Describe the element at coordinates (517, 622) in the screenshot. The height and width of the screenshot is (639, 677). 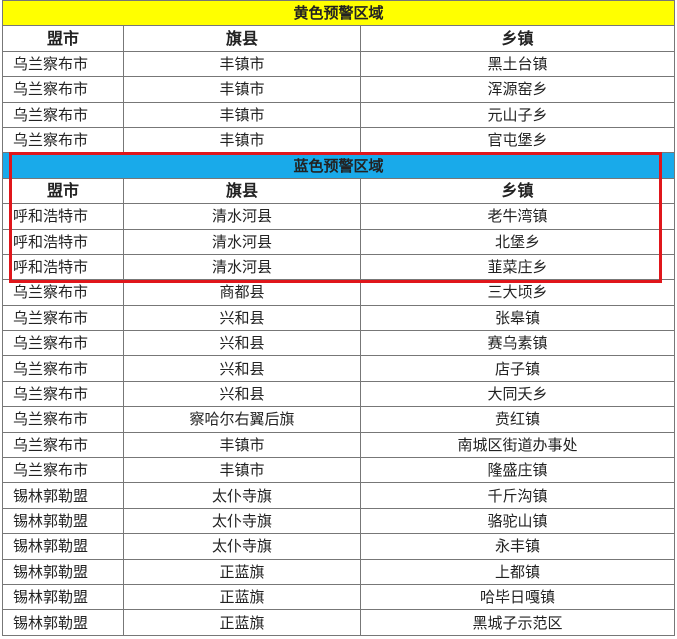
I see `town-cell: 黑城子示范区` at that location.